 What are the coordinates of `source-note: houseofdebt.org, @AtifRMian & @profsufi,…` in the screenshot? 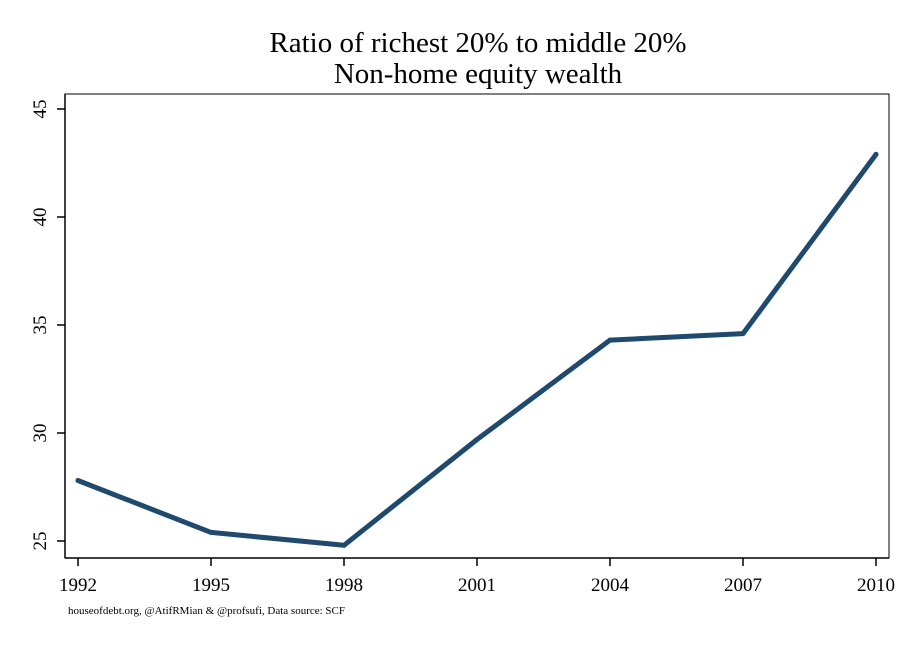 It's located at (206, 611).